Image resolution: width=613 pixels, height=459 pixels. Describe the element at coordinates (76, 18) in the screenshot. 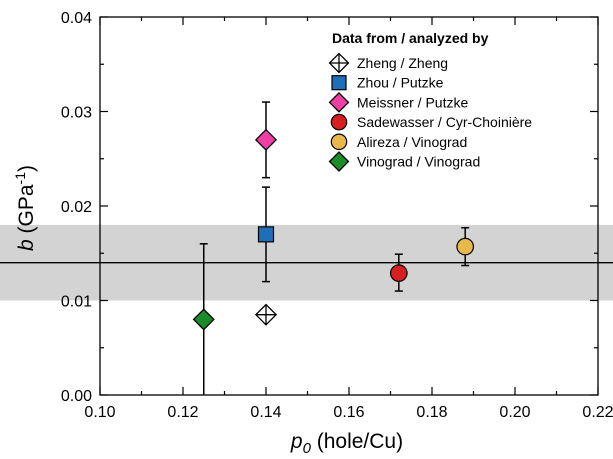

I see `y-tick-label: 0.04` at that location.